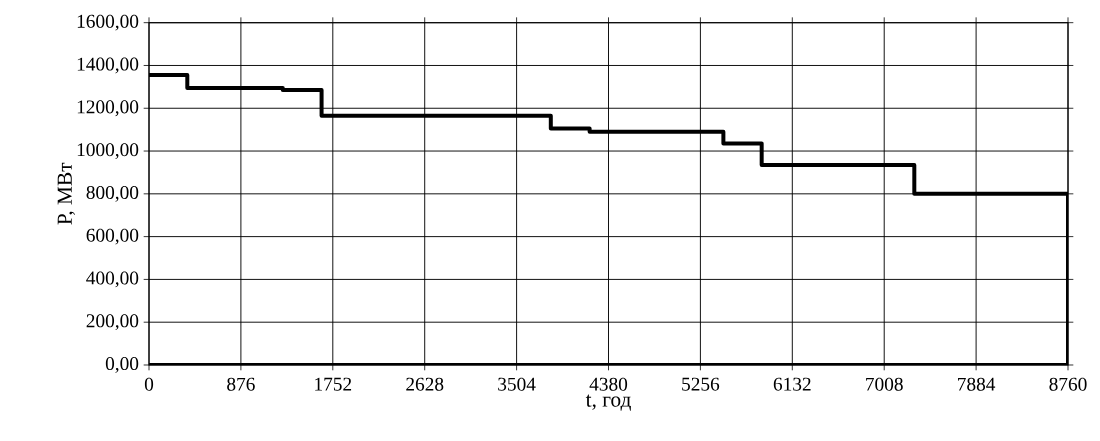 The height and width of the screenshot is (441, 1100). What do you see at coordinates (977, 384) in the screenshot?
I see `x-tick-label: 7884` at bounding box center [977, 384].